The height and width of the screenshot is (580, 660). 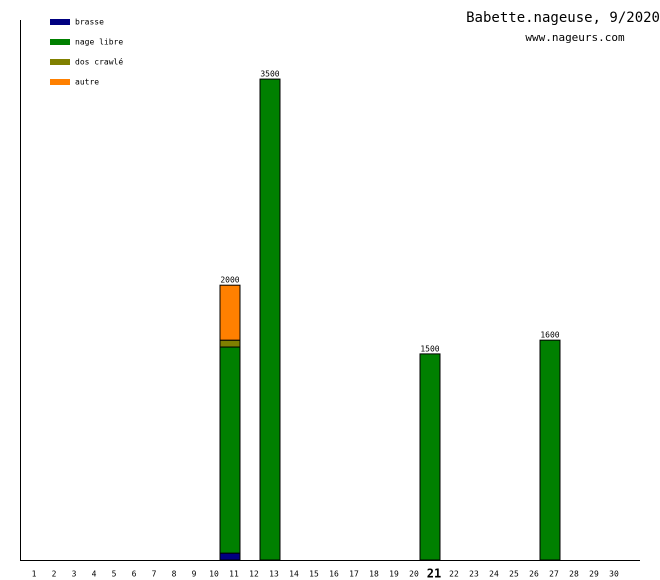 What do you see at coordinates (574, 574) in the screenshot?
I see `x-tick-label: 28` at bounding box center [574, 574].